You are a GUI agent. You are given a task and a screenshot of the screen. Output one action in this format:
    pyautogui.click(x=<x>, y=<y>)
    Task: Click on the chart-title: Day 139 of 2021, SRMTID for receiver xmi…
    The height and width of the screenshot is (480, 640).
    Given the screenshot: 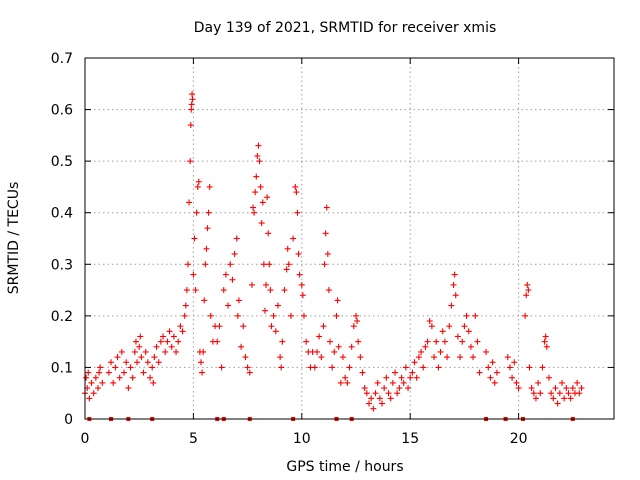 What is the action you would take?
    pyautogui.click(x=345, y=28)
    